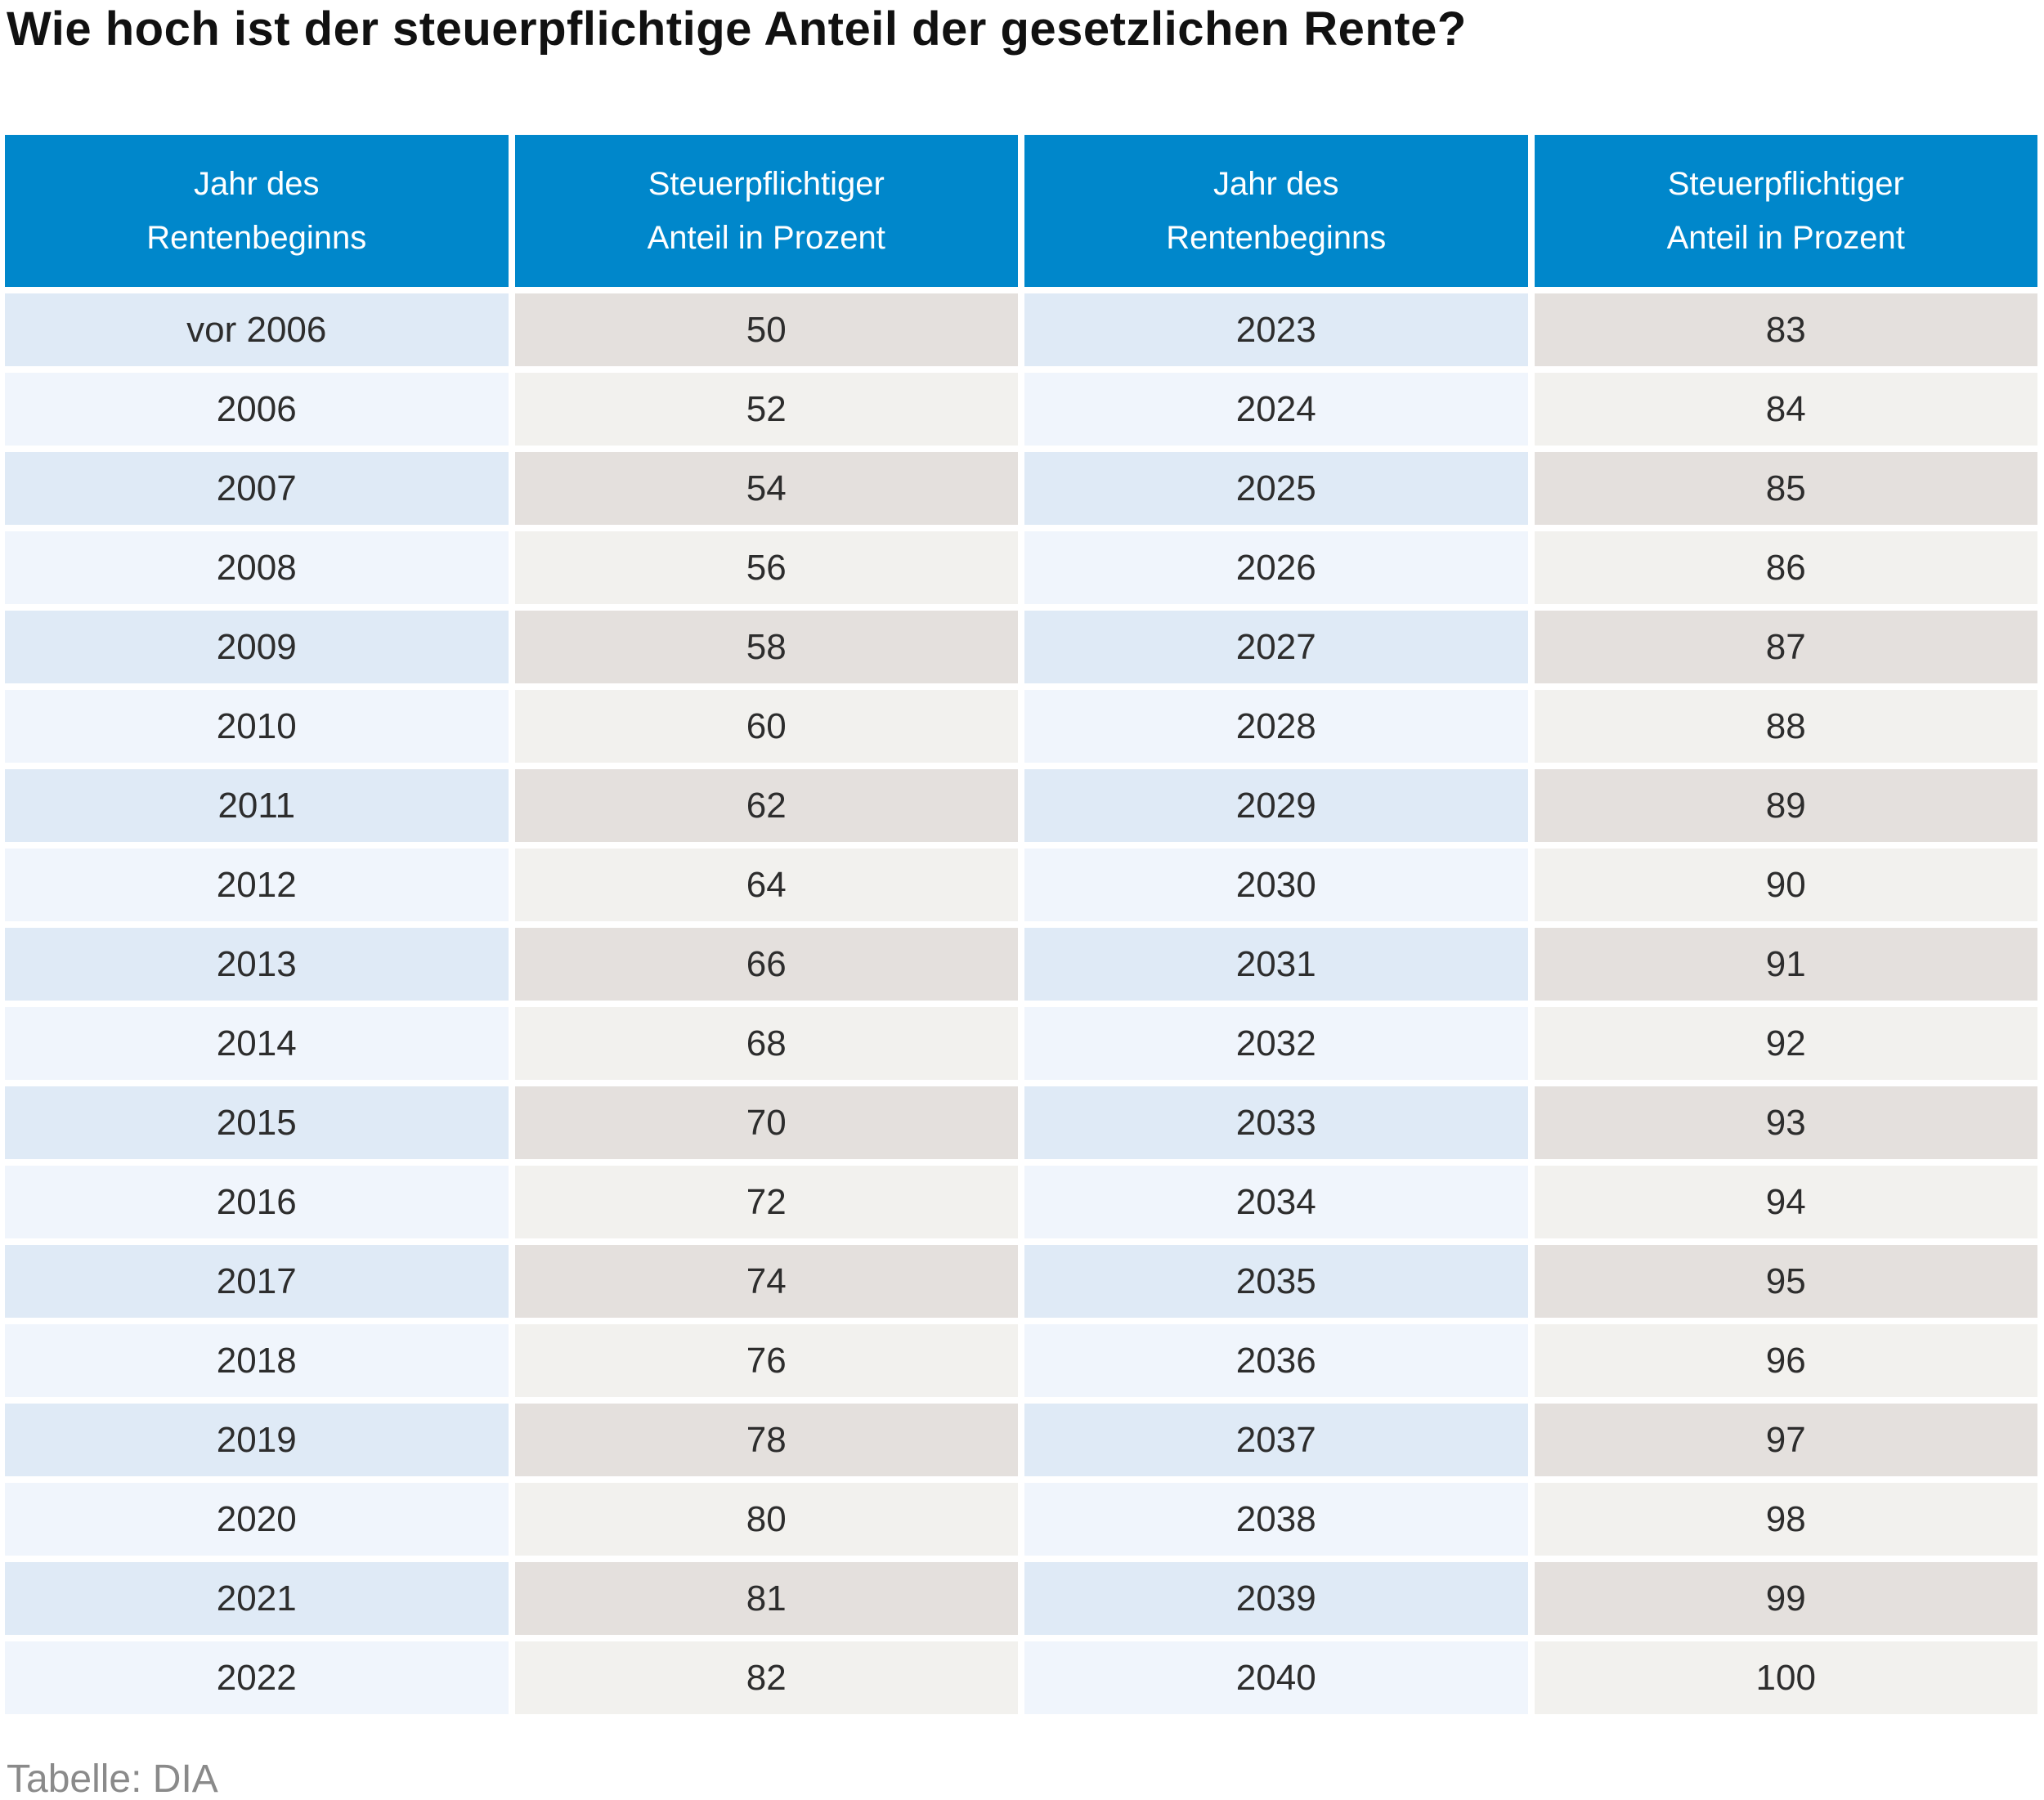 This screenshot has height=1800, width=2044. Describe the element at coordinates (766, 964) in the screenshot. I see `percent-cell: 66` at that location.